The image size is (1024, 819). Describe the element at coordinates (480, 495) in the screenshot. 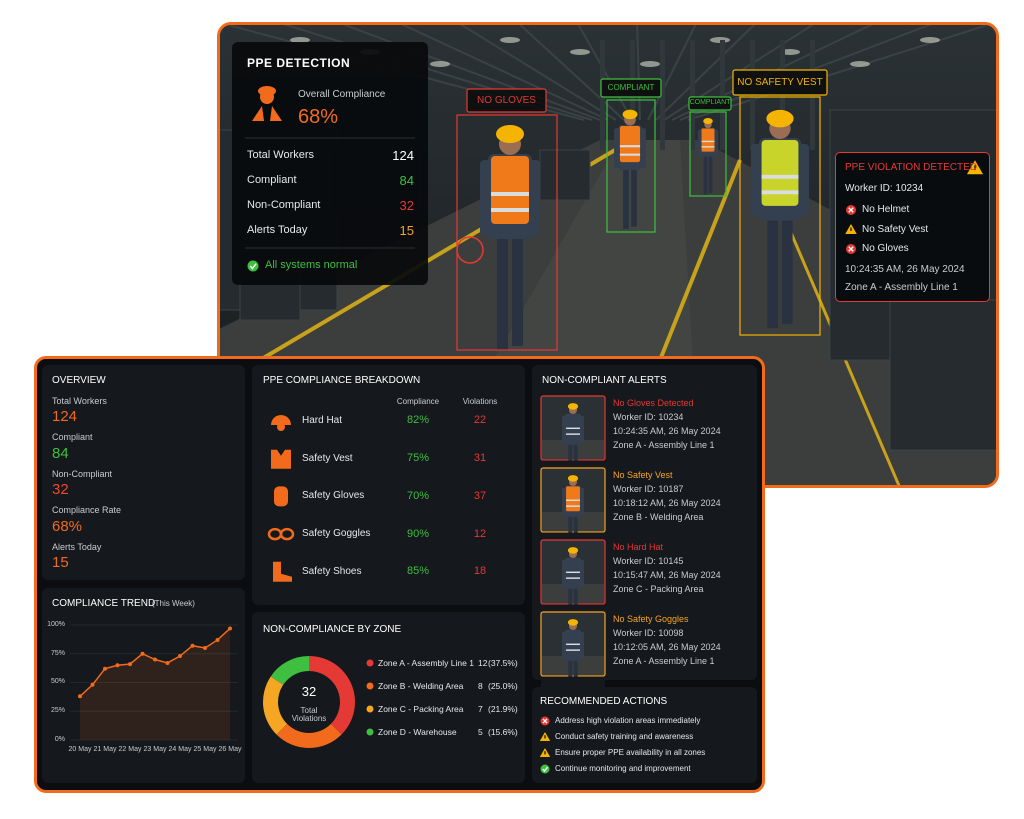

I see `ppe-violations: 37` at that location.